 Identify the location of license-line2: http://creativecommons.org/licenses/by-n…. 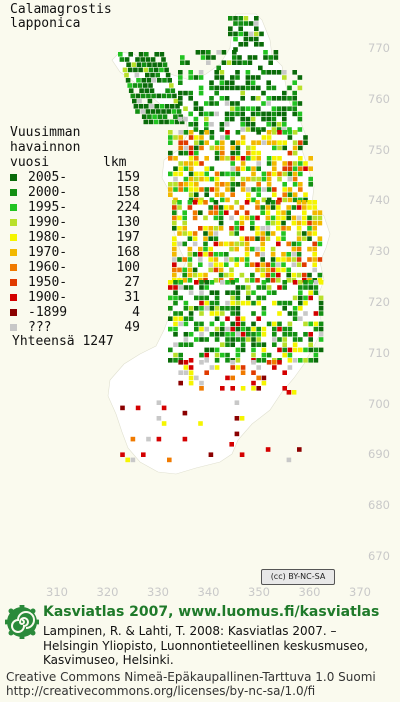
(161, 691).